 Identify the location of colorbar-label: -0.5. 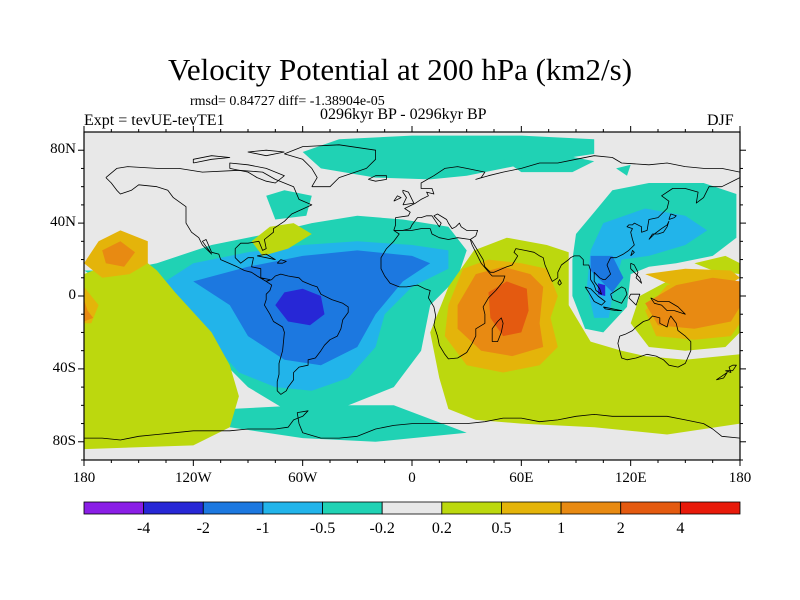
(322, 528).